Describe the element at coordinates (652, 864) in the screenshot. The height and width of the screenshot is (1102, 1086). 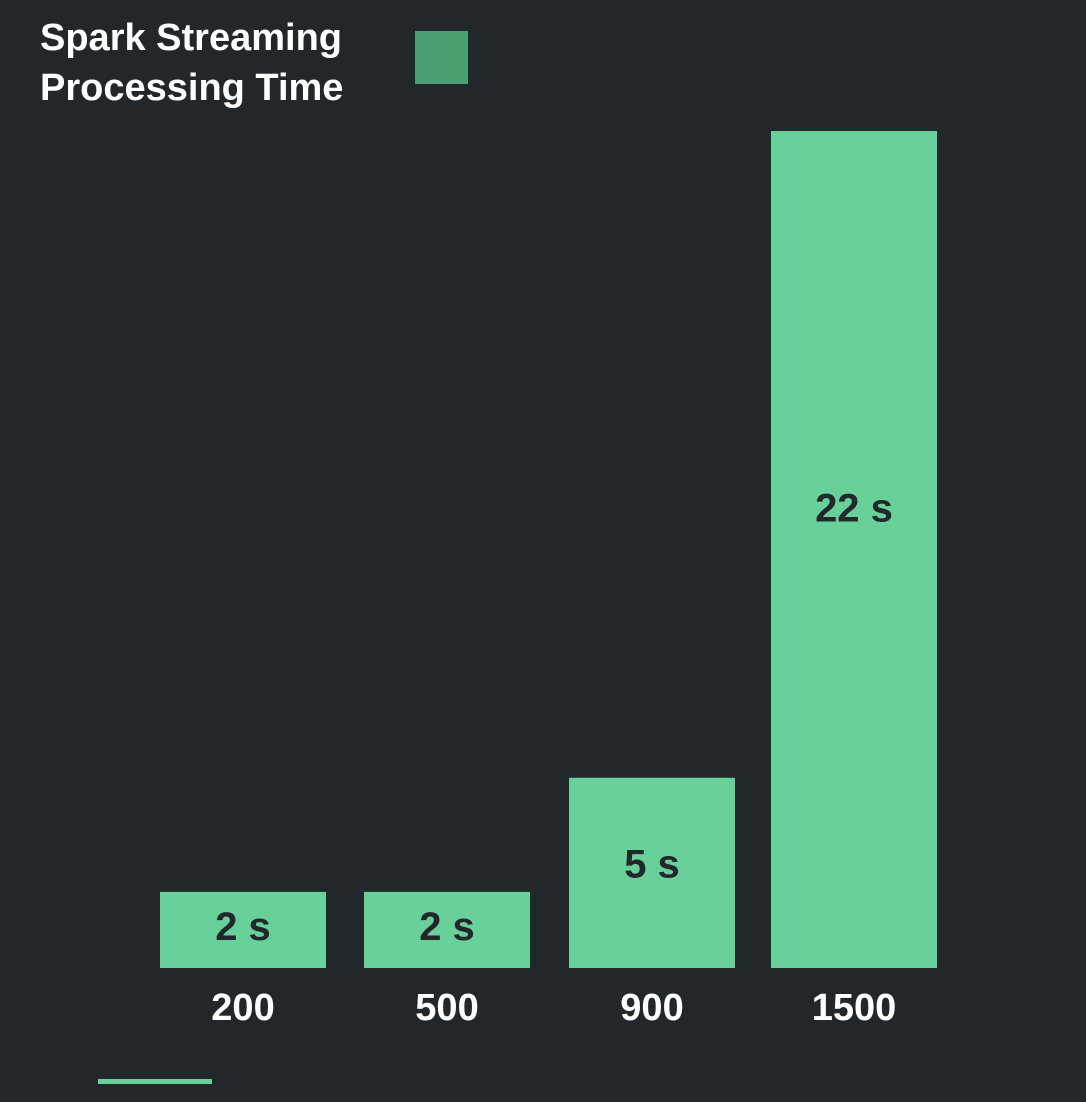
I see `bar-value-label-900: 5 s` at that location.